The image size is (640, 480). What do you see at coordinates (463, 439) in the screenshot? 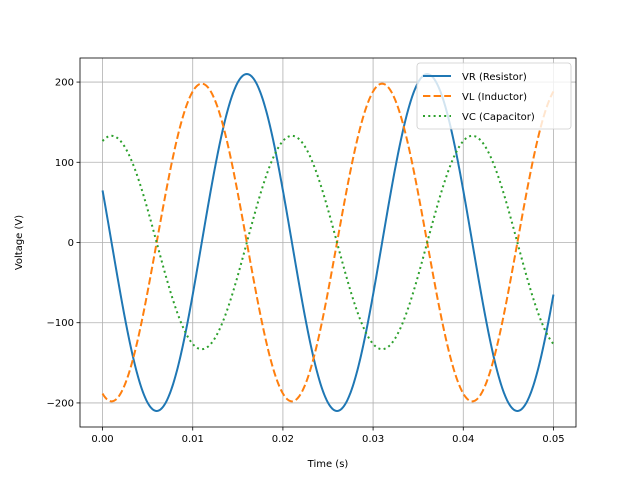
I see `x-tick-label: 0.04` at bounding box center [463, 439].